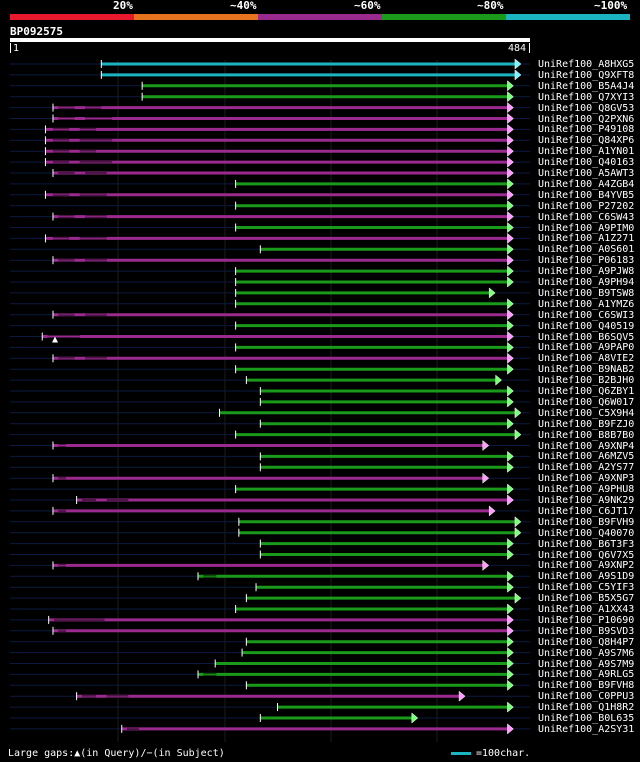 This screenshot has width=640, height=762. I want to click on hit-label: UniRef100_C6JT17, so click(586, 511).